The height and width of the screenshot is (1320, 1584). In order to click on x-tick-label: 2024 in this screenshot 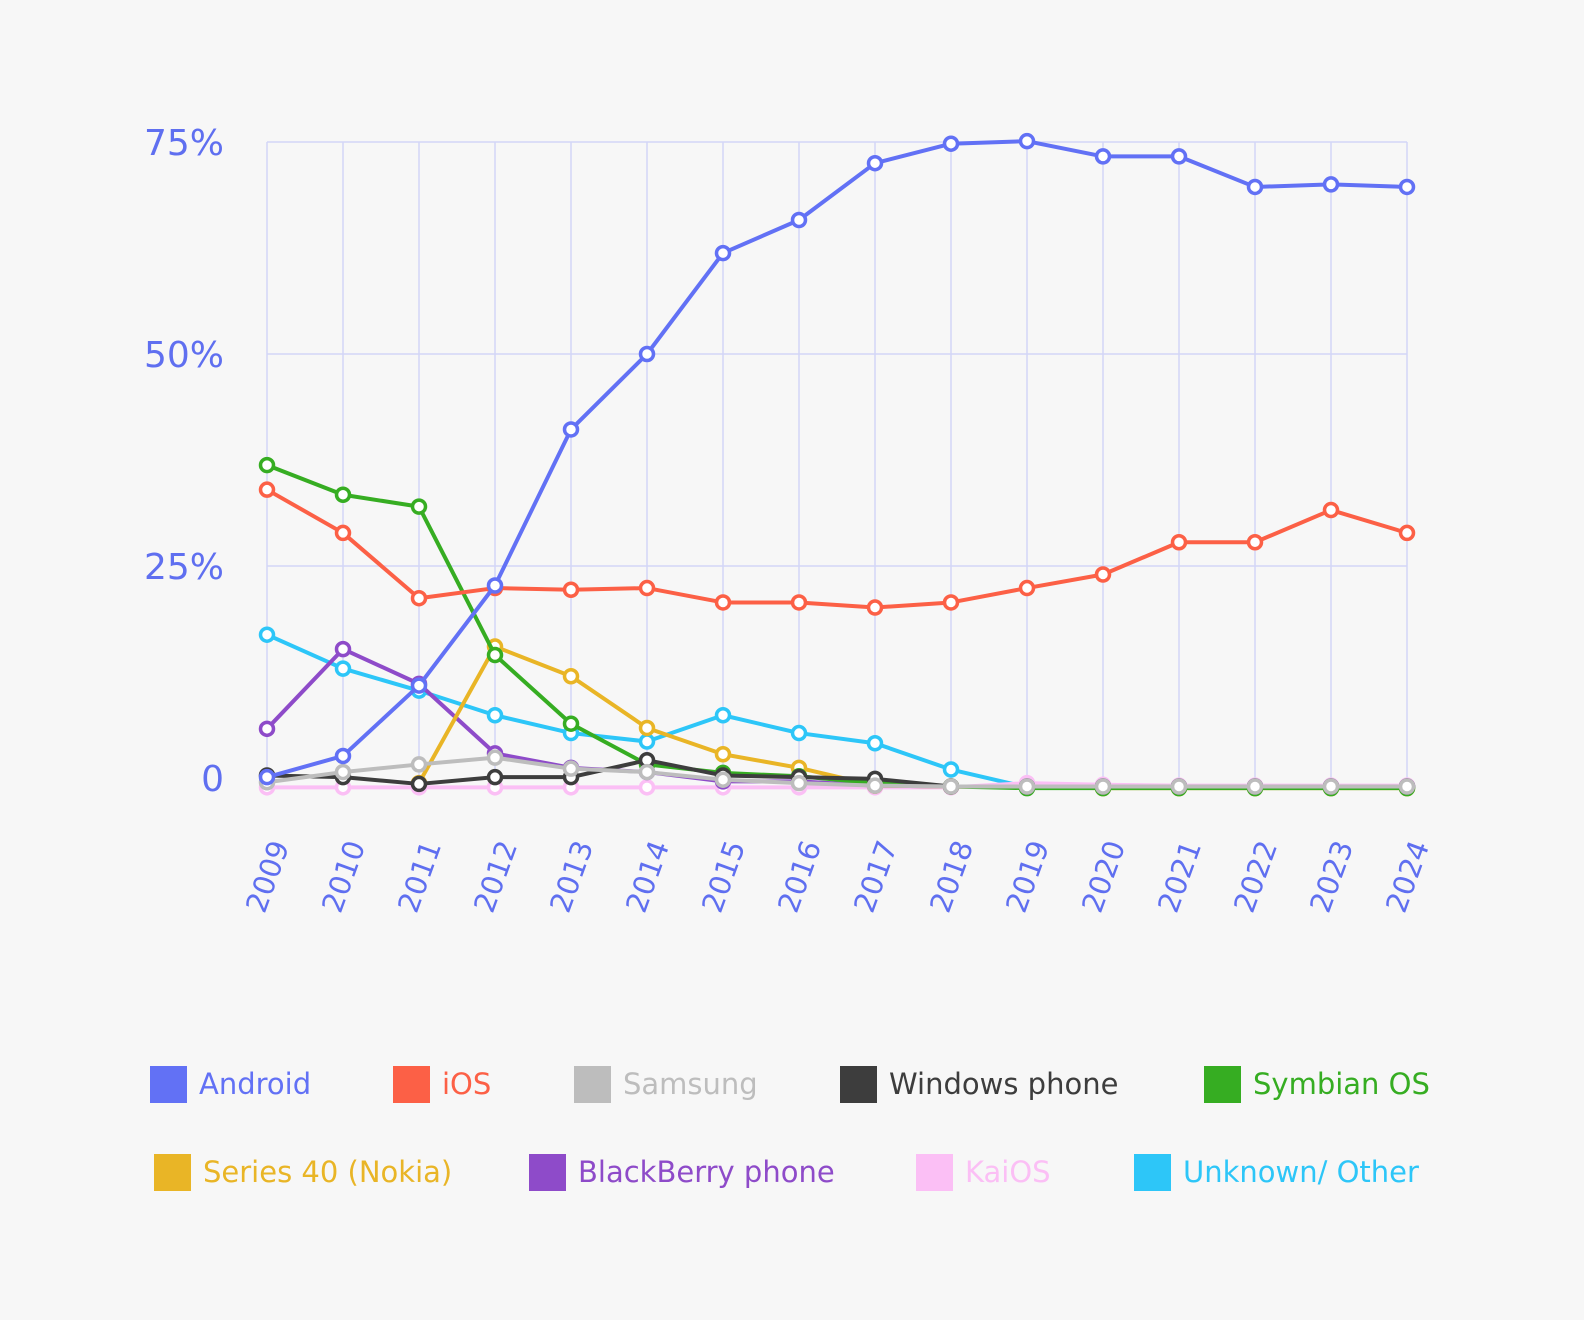, I will do `click(1407, 876)`.